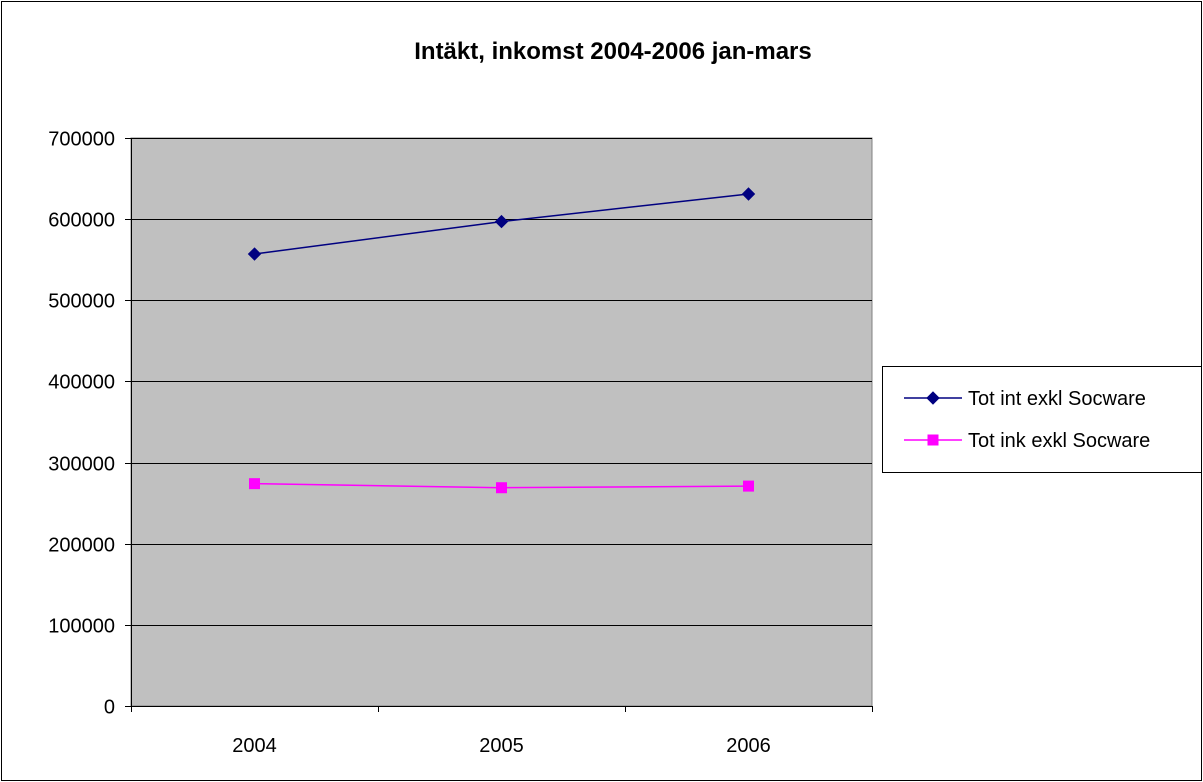 This screenshot has width=1203, height=782. Describe the element at coordinates (81, 383) in the screenshot. I see `y-tick-label: 400000` at that location.